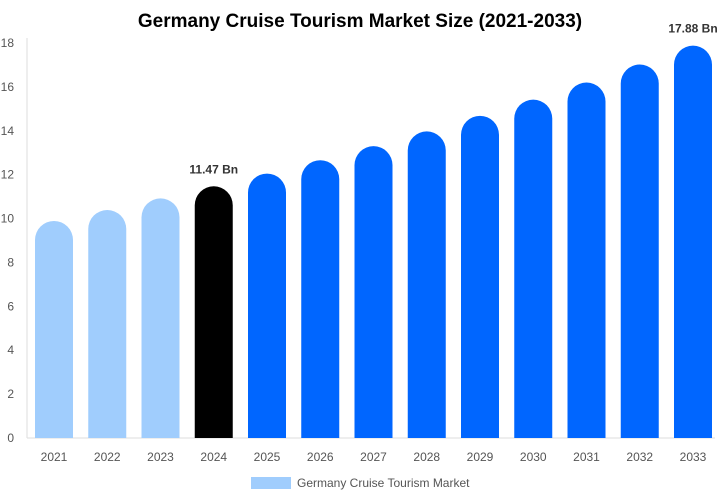 The width and height of the screenshot is (720, 500). Describe the element at coordinates (54, 329) in the screenshot. I see `bar-2021` at that location.